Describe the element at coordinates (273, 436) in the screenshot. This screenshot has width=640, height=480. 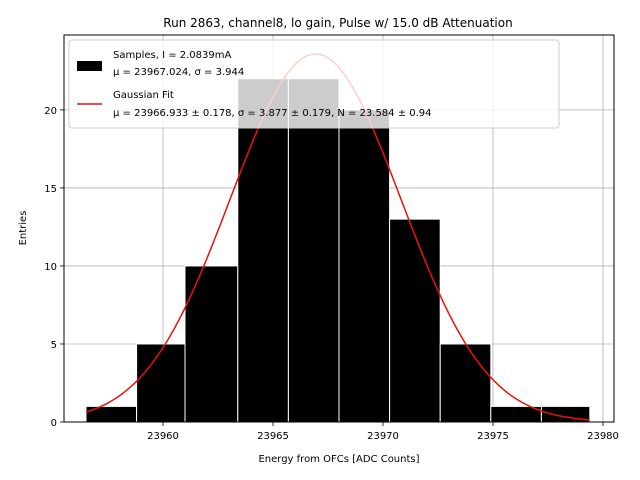
I see `x-tick-label-1: 23965` at that location.